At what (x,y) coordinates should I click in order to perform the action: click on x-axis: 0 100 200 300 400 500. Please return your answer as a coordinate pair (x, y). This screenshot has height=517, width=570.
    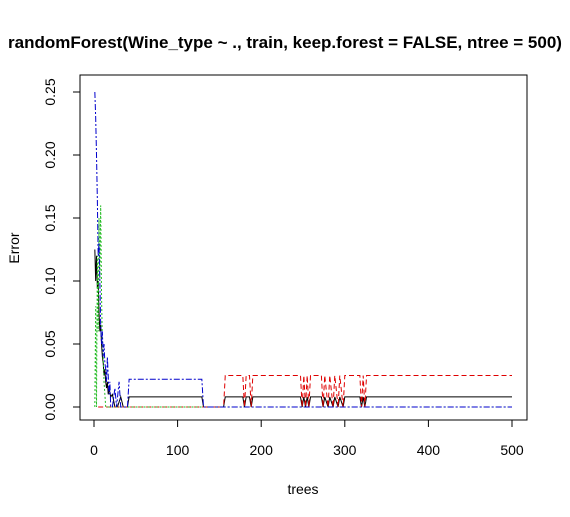
    Looking at the image, I should click on (307, 438).